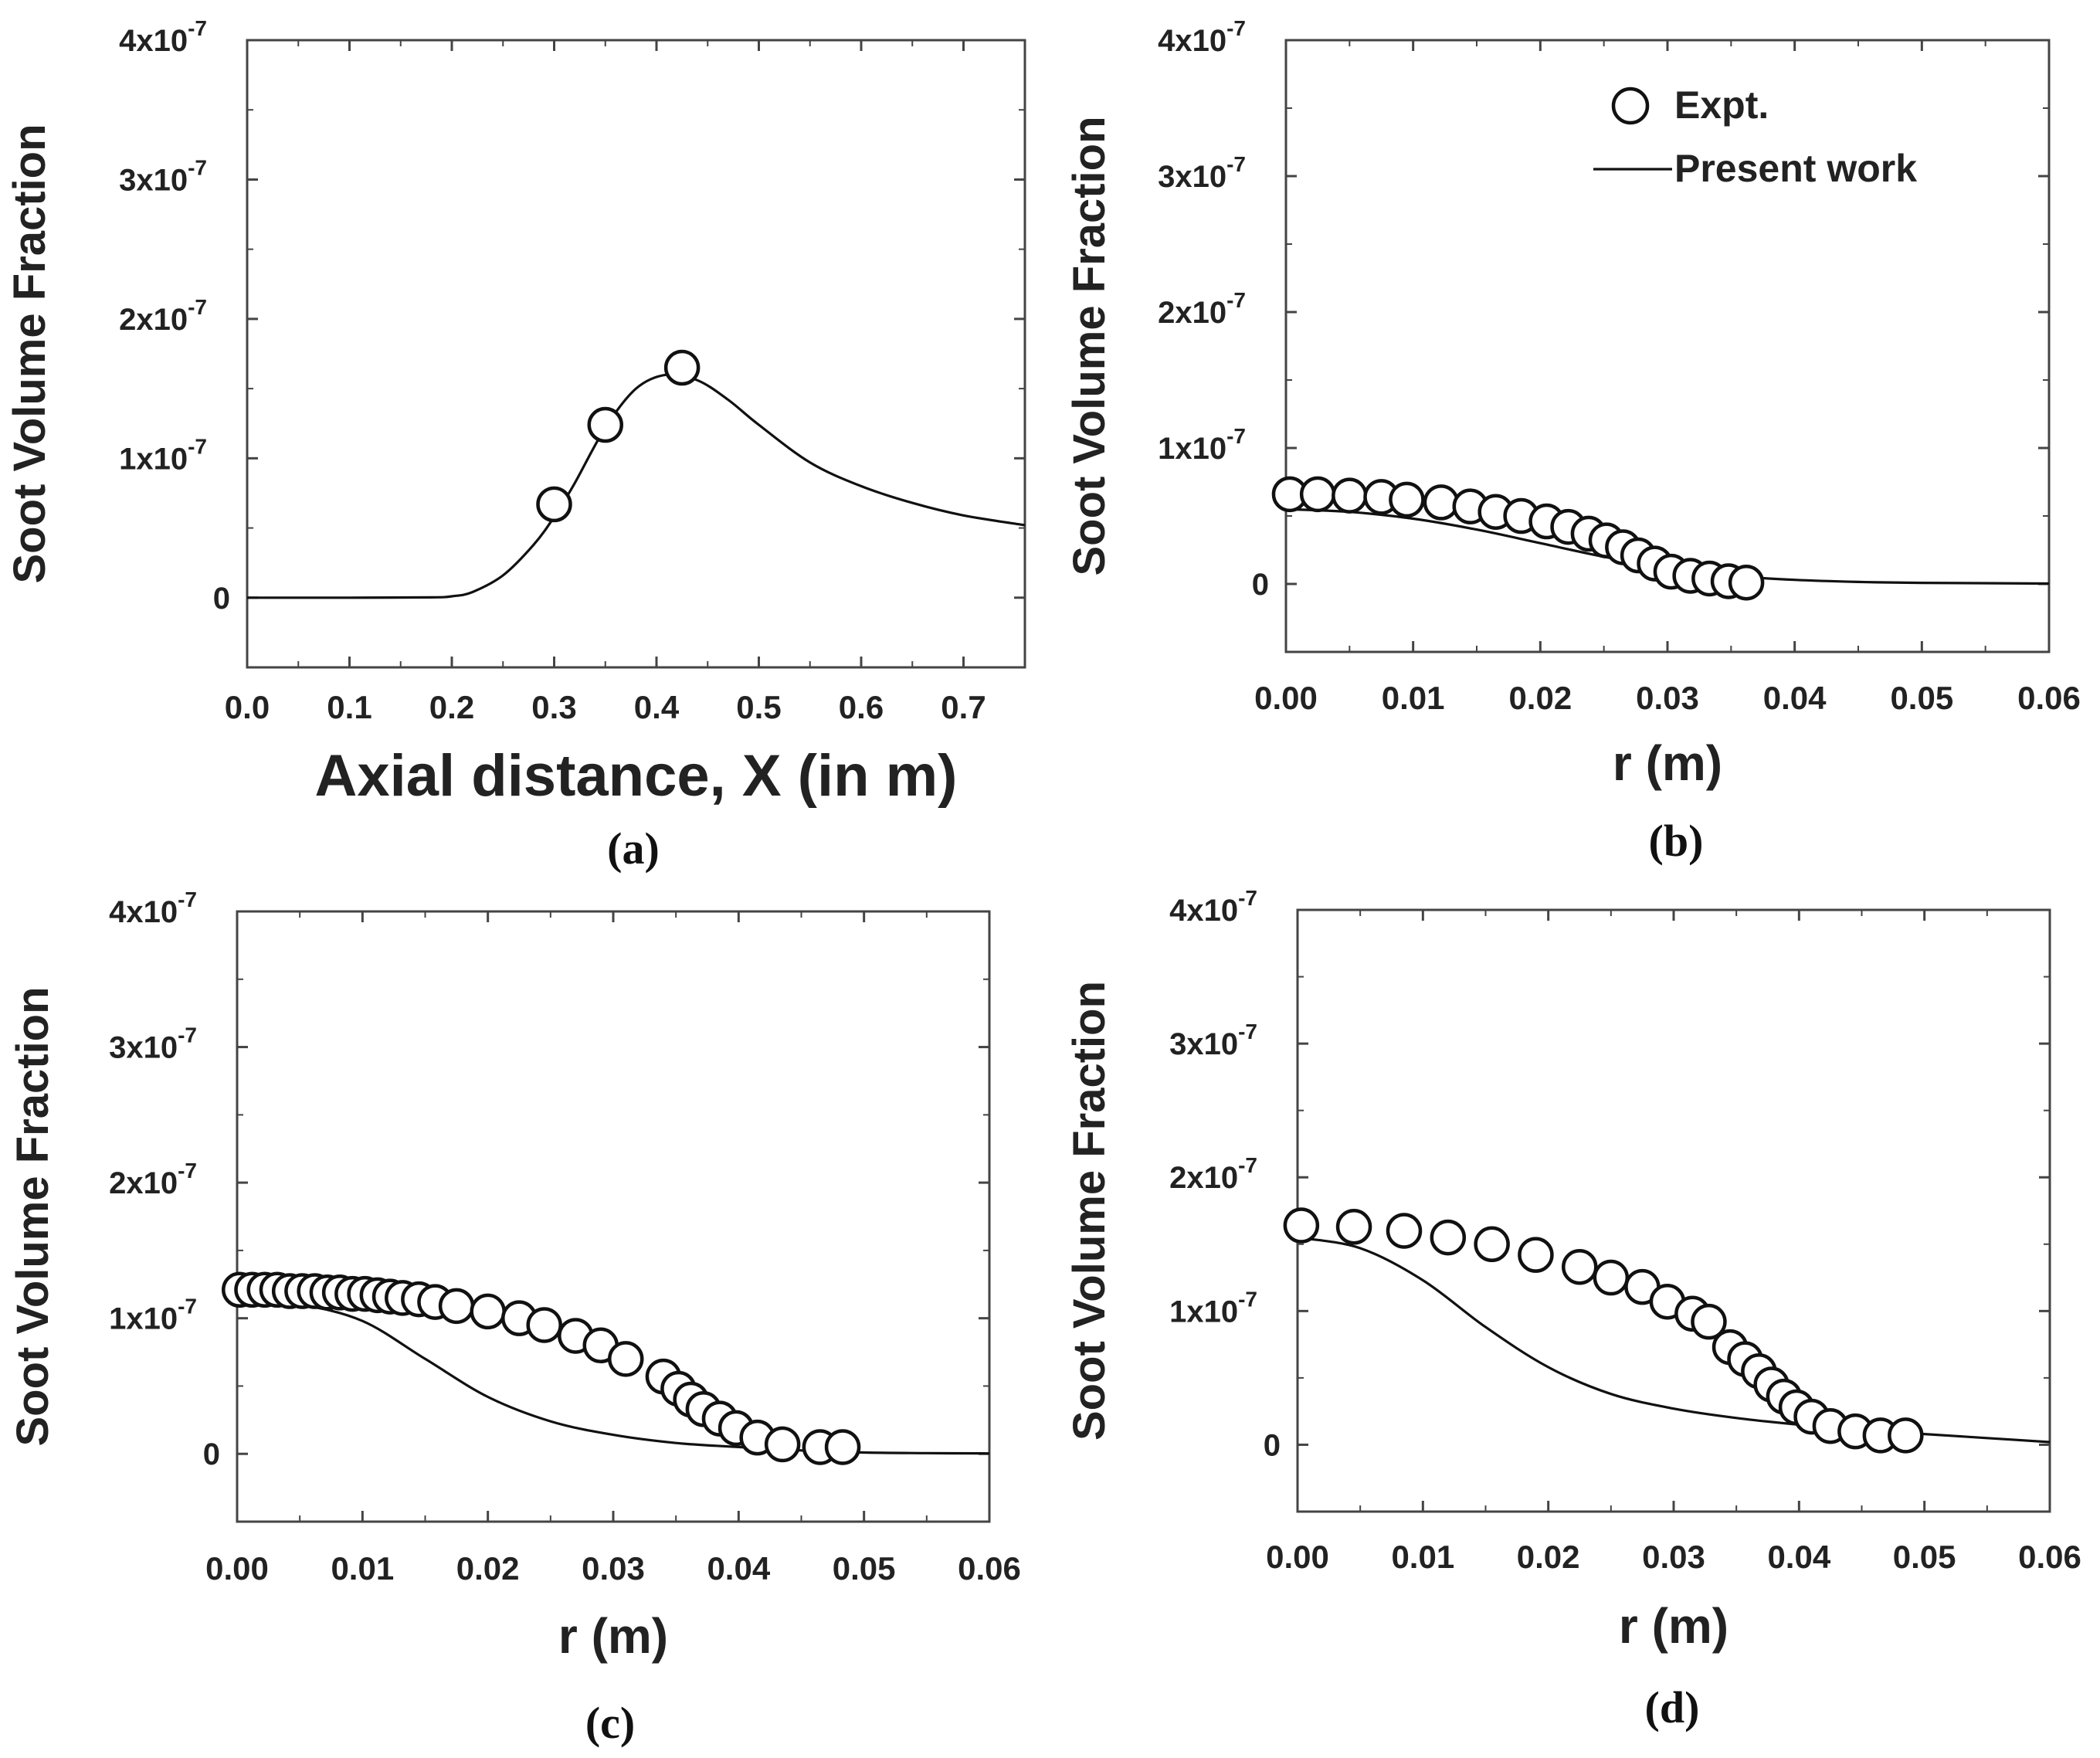  I want to click on panel-b-caption: (b), so click(1677, 841).